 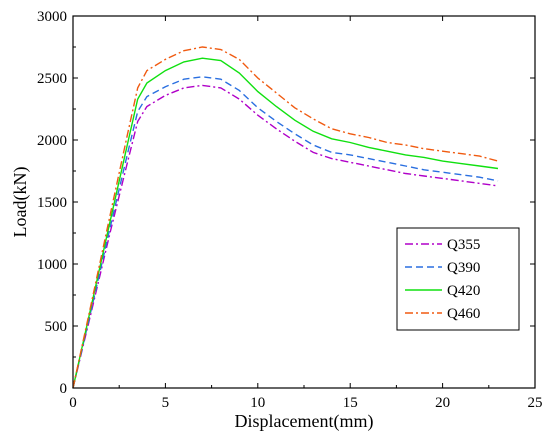 I want to click on y-tick-label: 2500, so click(x=52, y=79).